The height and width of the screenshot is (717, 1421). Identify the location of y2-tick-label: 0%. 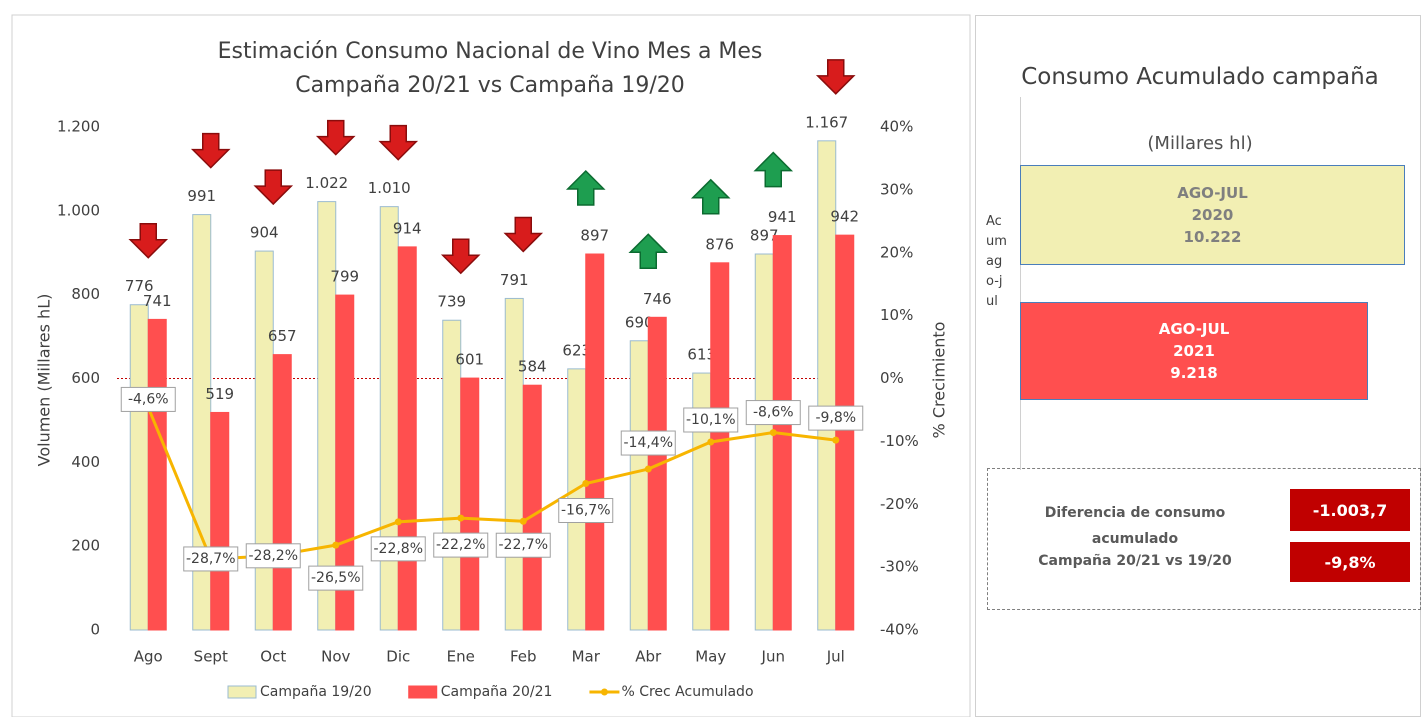
(892, 378).